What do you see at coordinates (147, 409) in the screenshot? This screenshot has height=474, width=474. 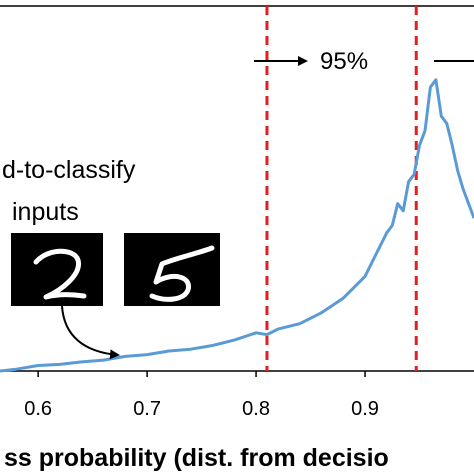 I see `x-tick-label: 0.7` at bounding box center [147, 409].